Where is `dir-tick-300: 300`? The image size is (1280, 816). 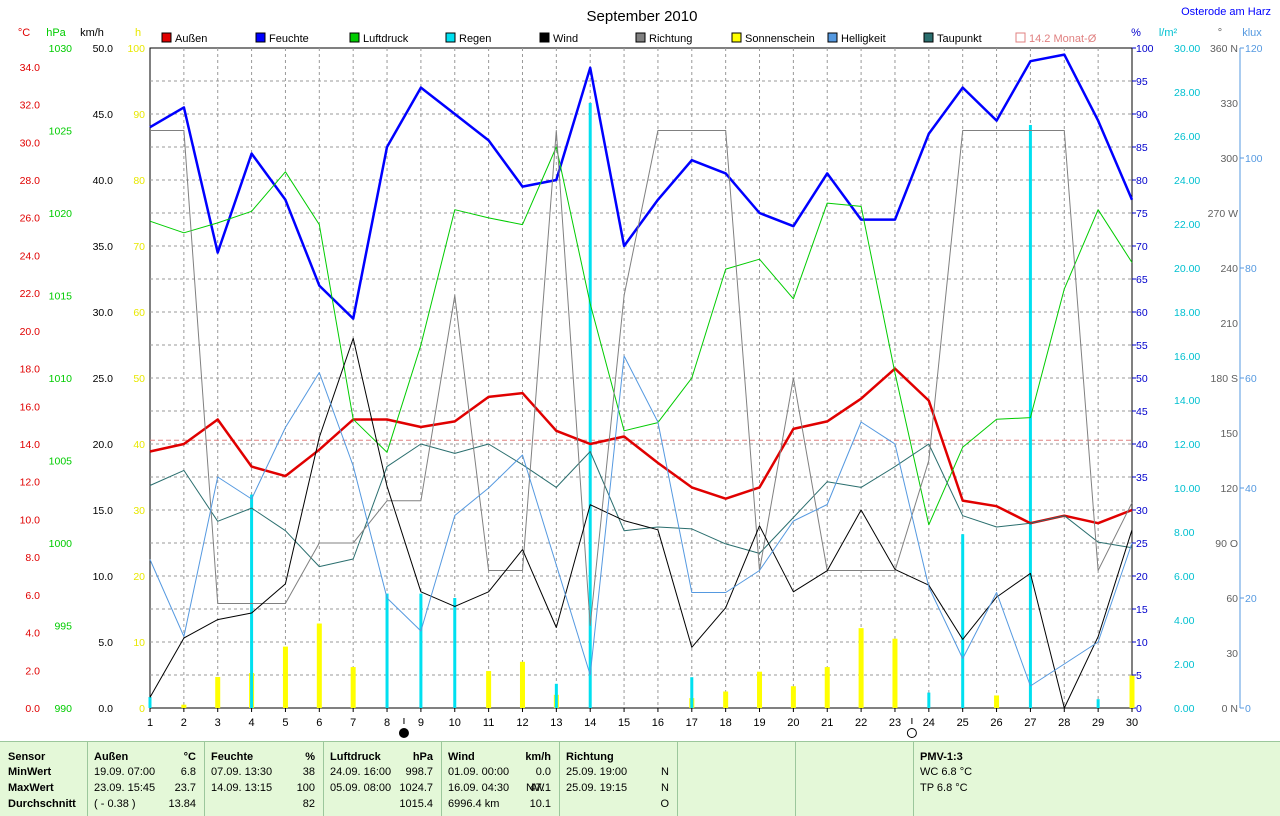
dir-tick-300: 300 is located at coordinates (1229, 159).